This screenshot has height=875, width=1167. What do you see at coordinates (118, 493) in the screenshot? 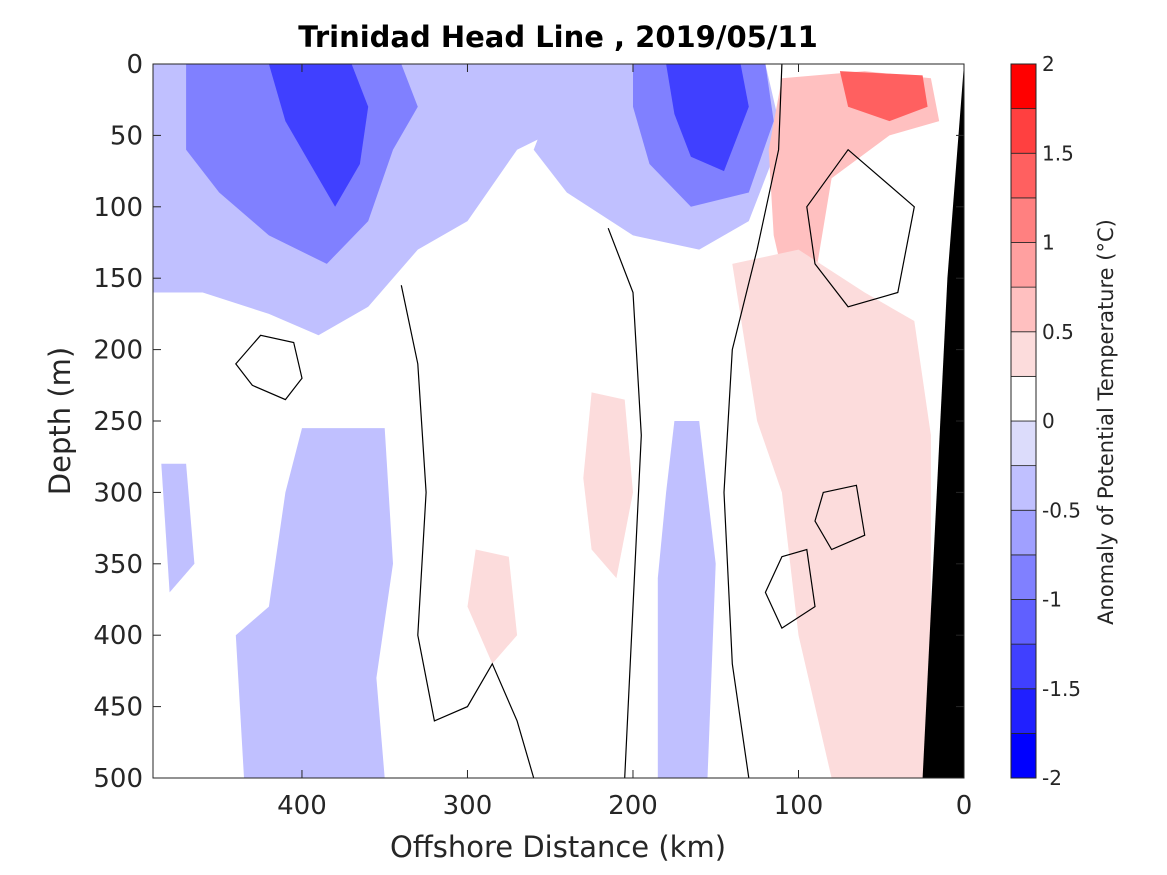
I see `y-tick-label: 300` at bounding box center [118, 493].